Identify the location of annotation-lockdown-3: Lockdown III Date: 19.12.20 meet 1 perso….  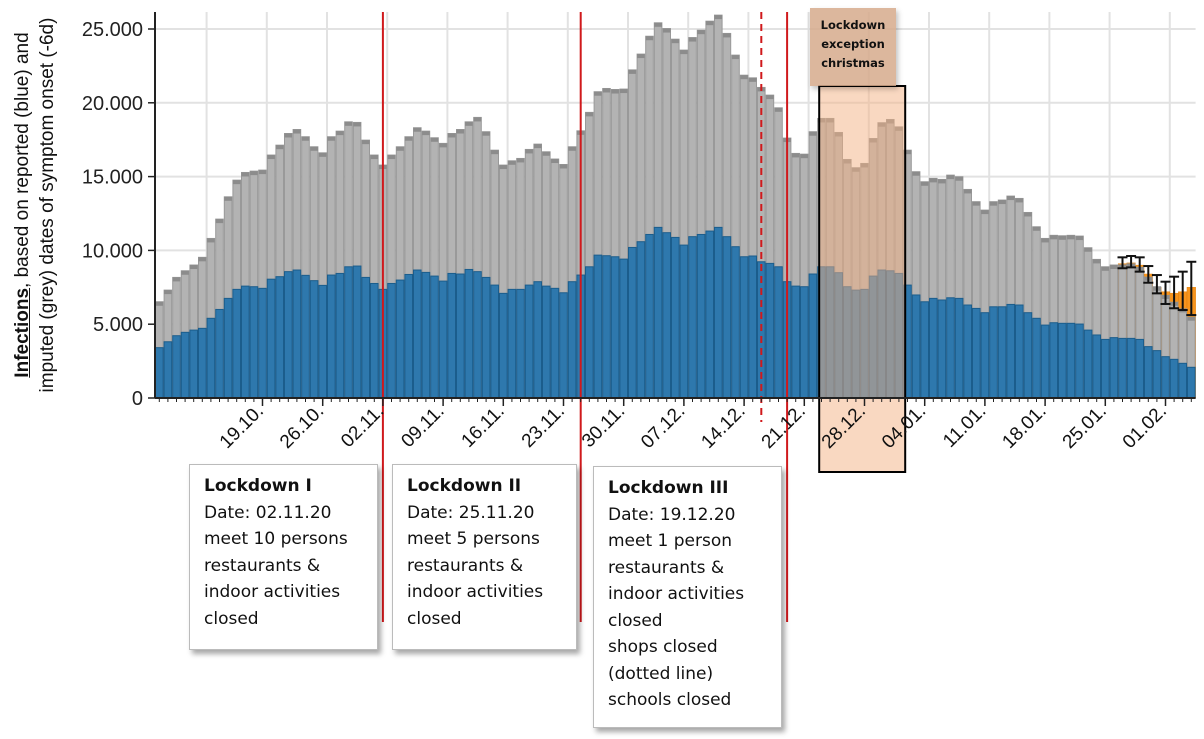
(687, 597).